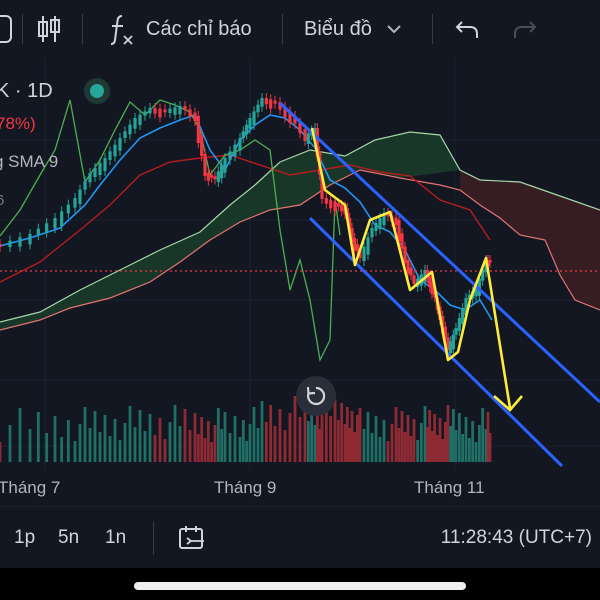 This screenshot has height=600, width=600. Describe the element at coordinates (338, 28) in the screenshot. I see `chart-type-label: Biểu đồ` at that location.